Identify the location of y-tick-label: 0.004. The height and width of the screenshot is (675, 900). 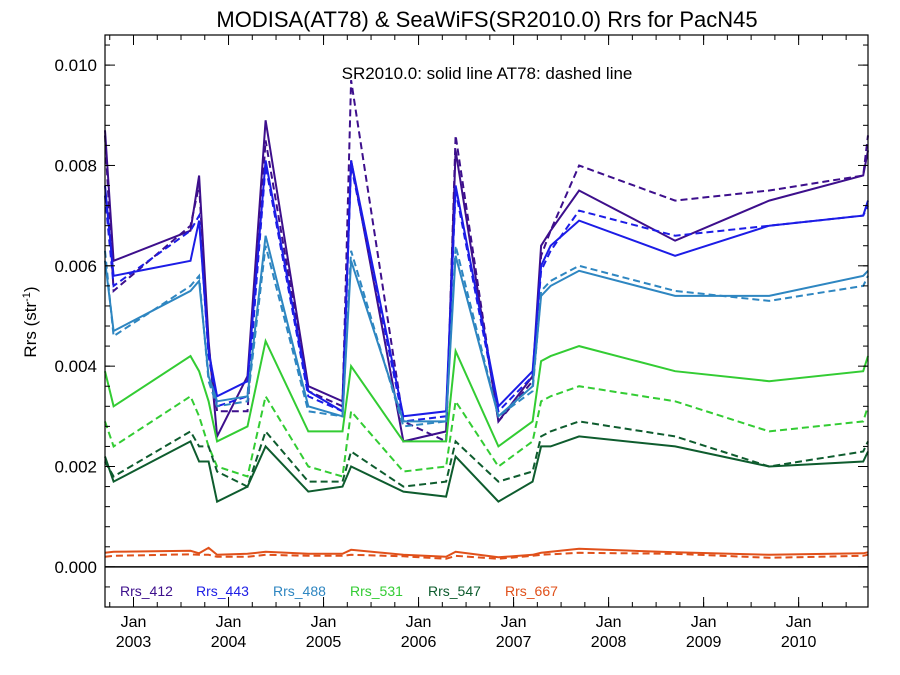
(75, 366).